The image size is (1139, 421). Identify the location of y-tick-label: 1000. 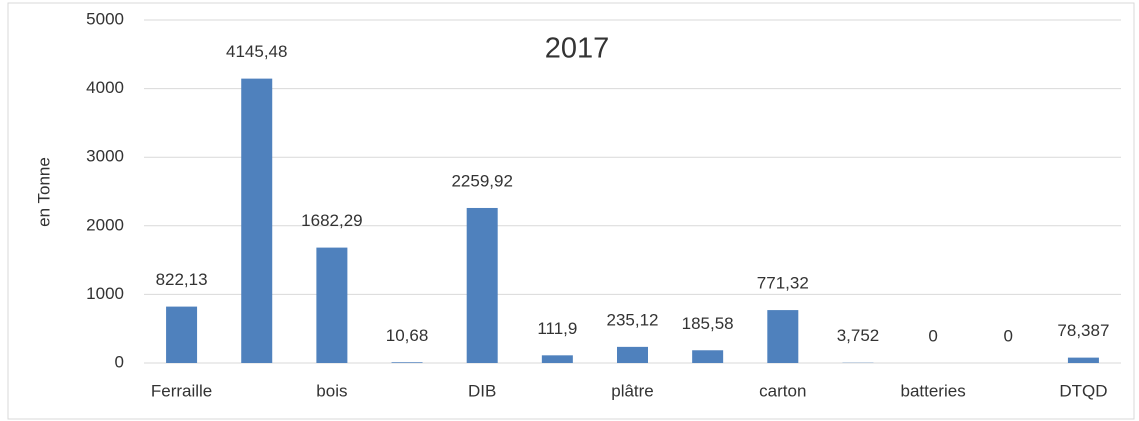
(105, 293).